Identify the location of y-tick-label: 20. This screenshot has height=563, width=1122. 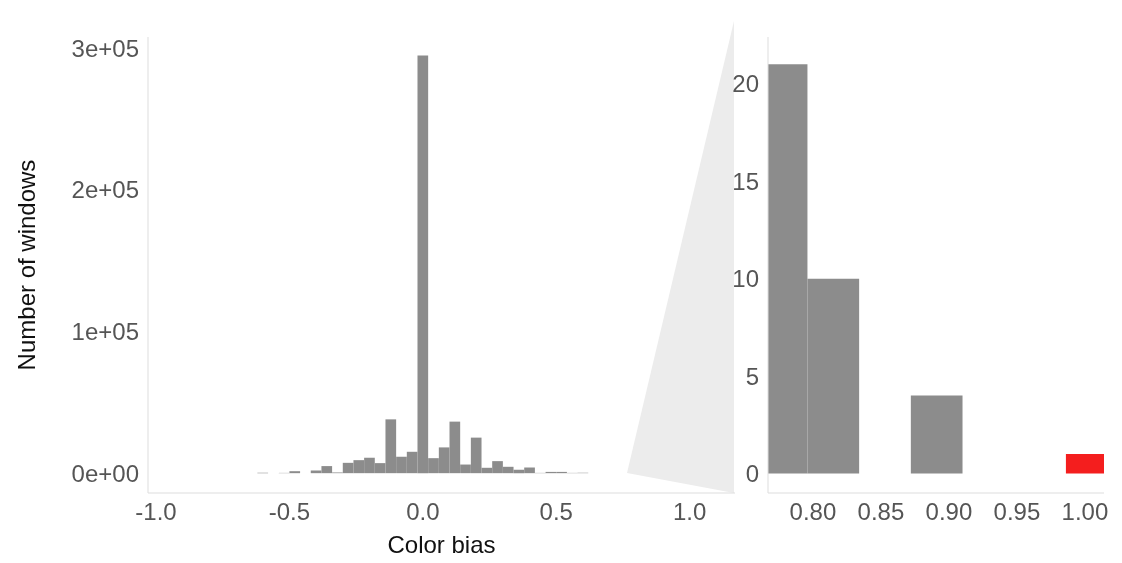
(745, 84).